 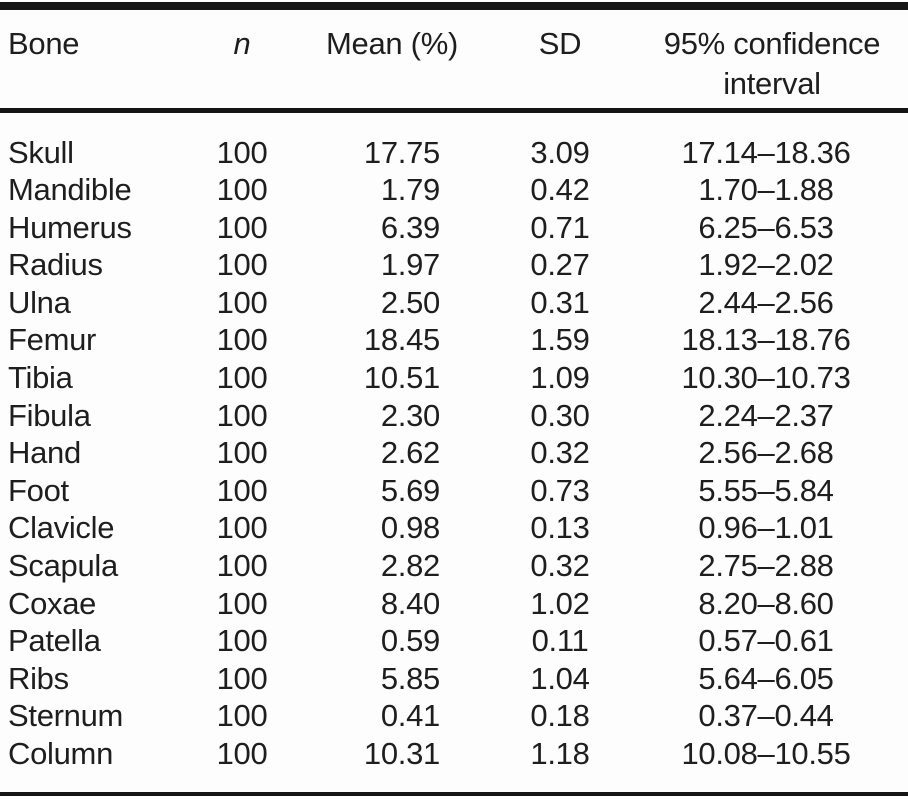 What do you see at coordinates (560, 490) in the screenshot?
I see `cell-sd: 0.73` at bounding box center [560, 490].